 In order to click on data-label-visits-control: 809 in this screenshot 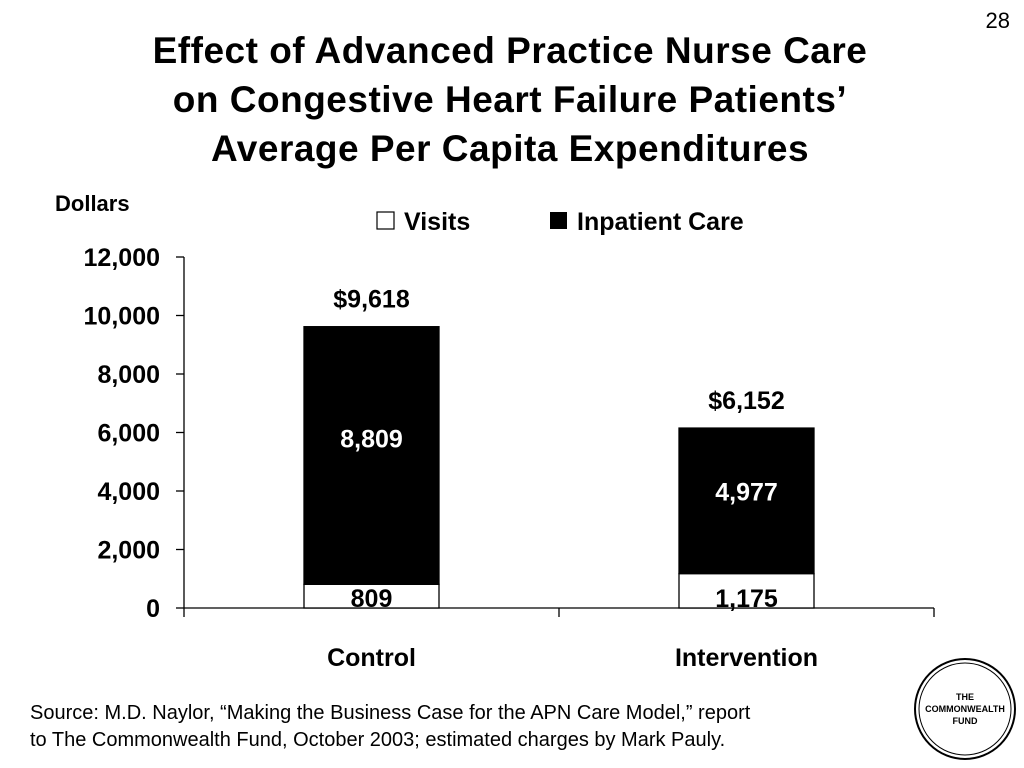, I will do `click(372, 599)`.